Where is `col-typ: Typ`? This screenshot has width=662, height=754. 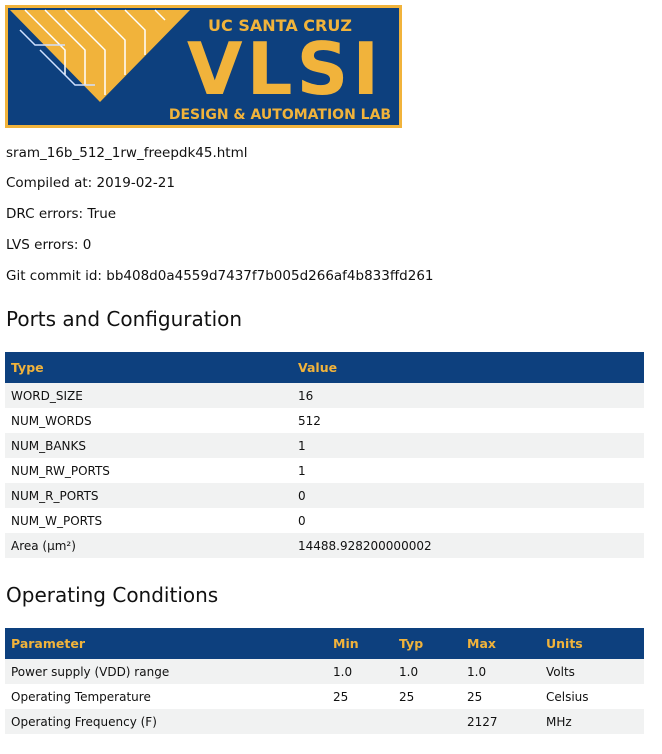
col-typ: Typ is located at coordinates (427, 643).